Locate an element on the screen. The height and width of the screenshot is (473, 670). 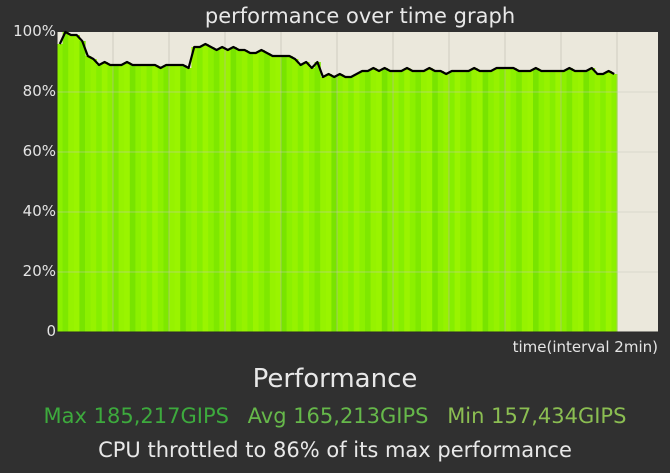
x-axis-label: time(interval 2min) is located at coordinates (585, 347).